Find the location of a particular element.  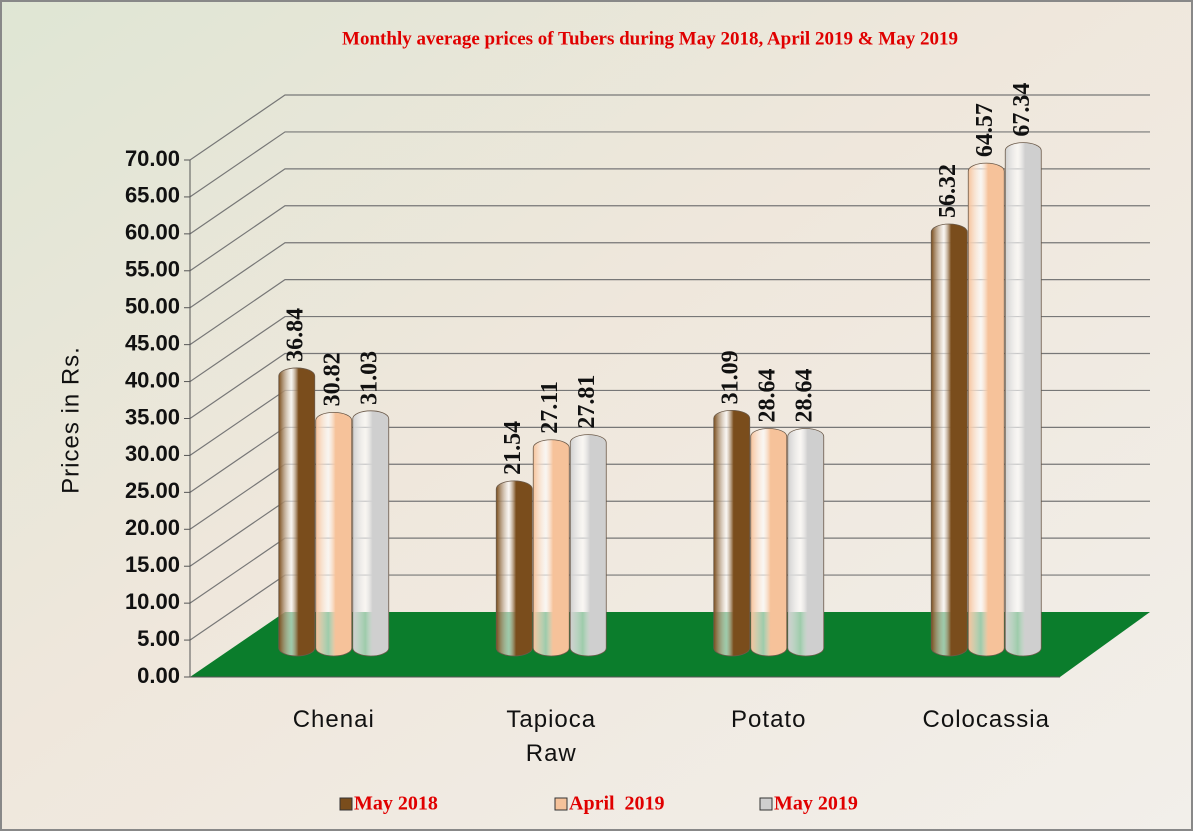

value-label: 56.32 is located at coordinates (948, 191).